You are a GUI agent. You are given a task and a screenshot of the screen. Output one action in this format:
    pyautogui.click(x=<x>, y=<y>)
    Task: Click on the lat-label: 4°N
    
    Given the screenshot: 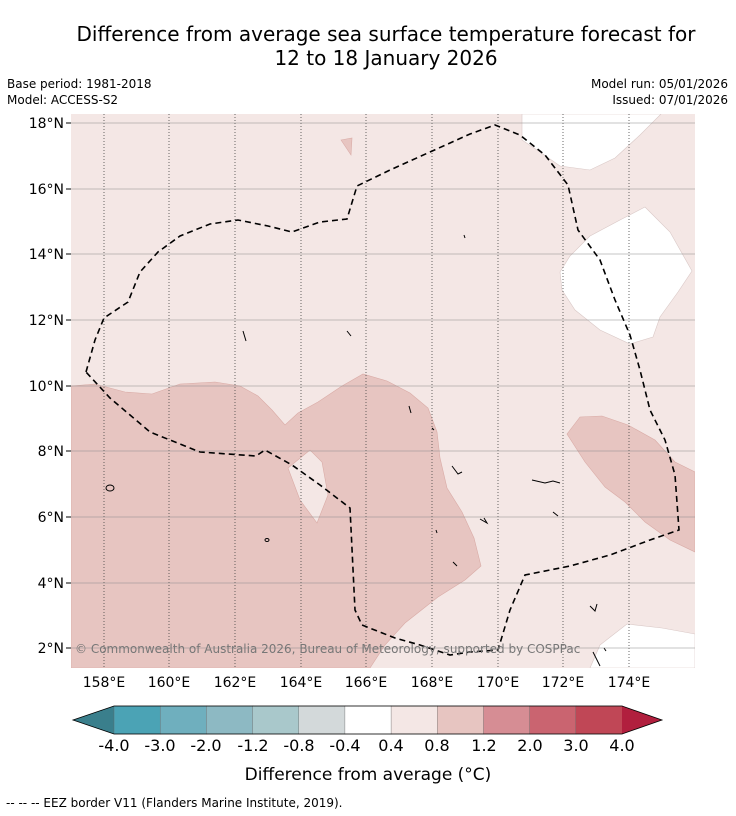 What is the action you would take?
    pyautogui.click(x=51, y=584)
    